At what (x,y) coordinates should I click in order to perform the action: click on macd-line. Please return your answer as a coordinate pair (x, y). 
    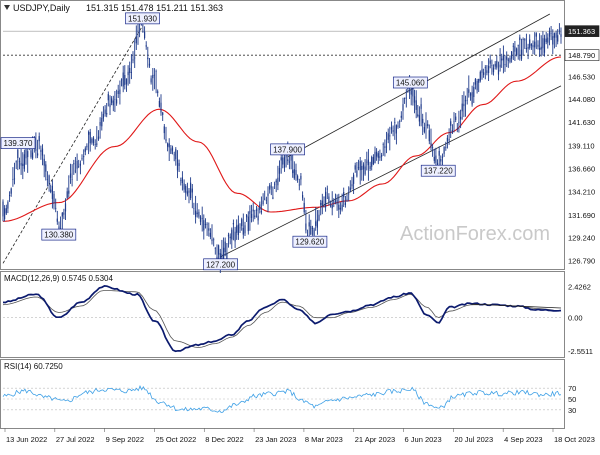
    Looking at the image, I should click on (282, 319).